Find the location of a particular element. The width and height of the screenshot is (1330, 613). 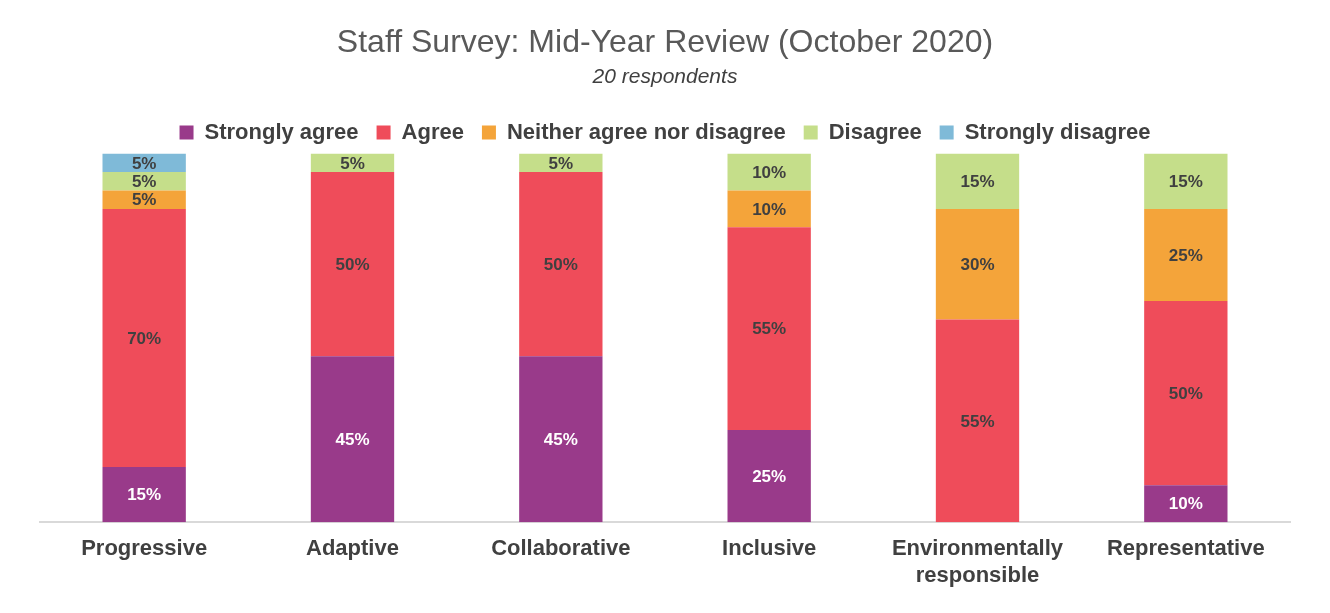

chart-subtitle: 20 respondents is located at coordinates (664, 75).